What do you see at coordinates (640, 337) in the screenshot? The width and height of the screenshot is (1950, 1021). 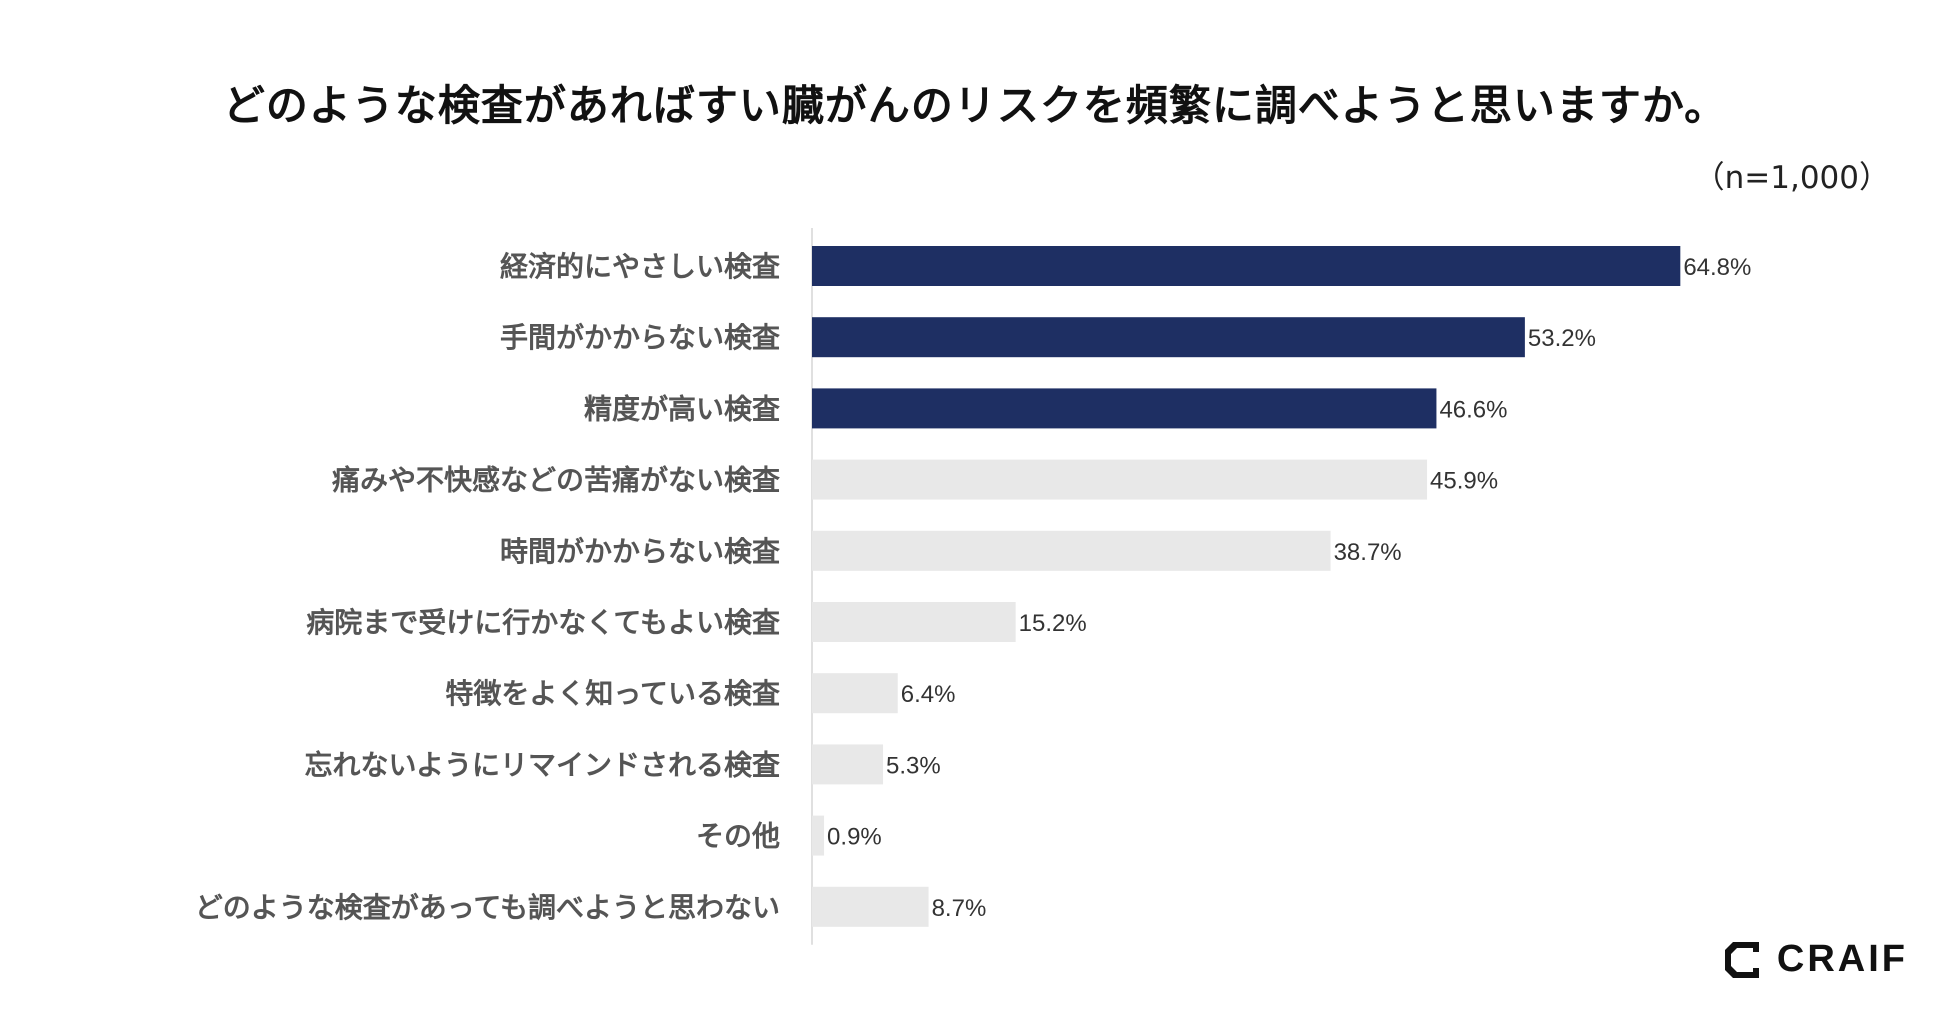 I see `category-label: 手間がかからない検査` at bounding box center [640, 337].